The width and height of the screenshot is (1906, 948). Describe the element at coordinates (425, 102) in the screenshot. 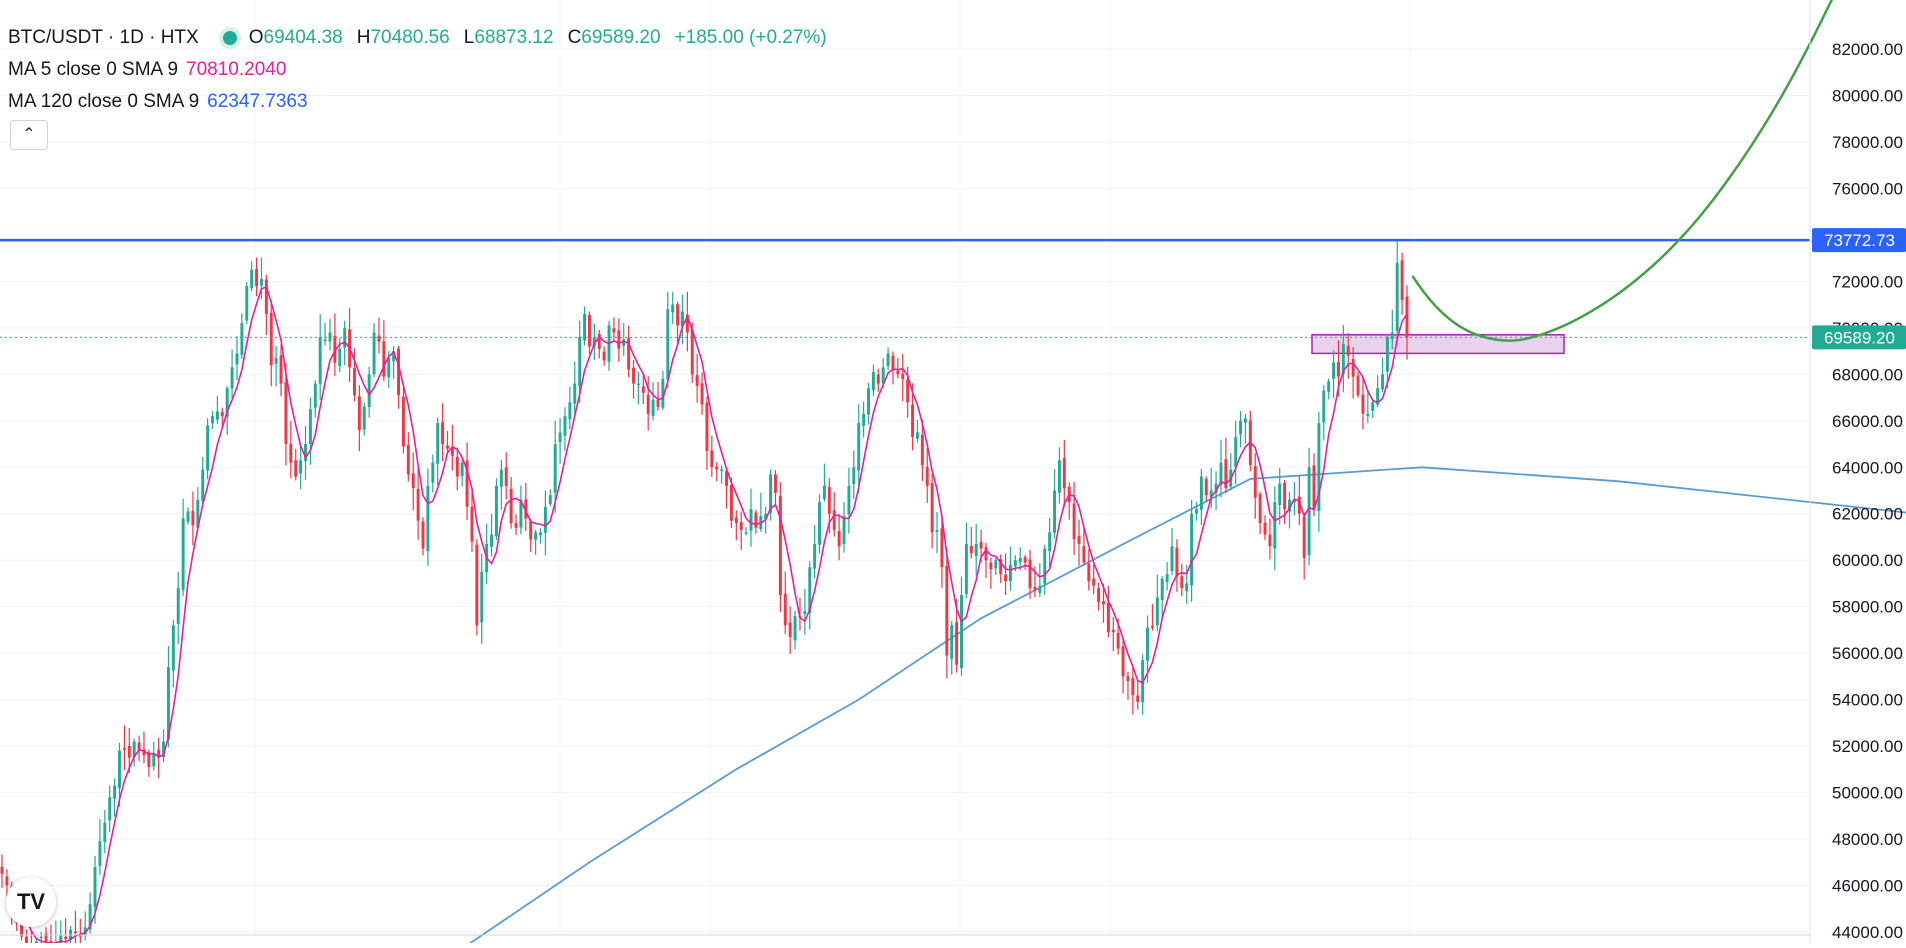

I see `legend-ma120-row: MA 120 close 0 SMA 9 62347.7363` at that location.